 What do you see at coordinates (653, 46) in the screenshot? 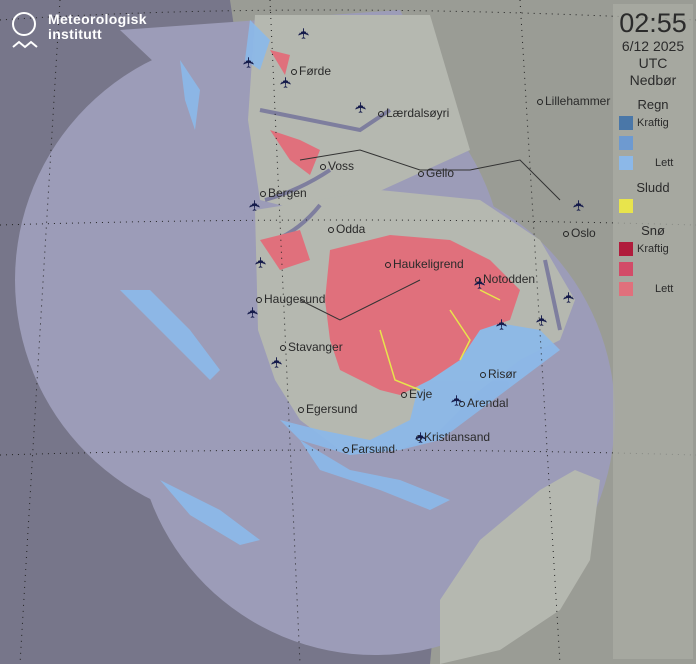
I see `legend-date: 6/12 2025` at bounding box center [653, 46].